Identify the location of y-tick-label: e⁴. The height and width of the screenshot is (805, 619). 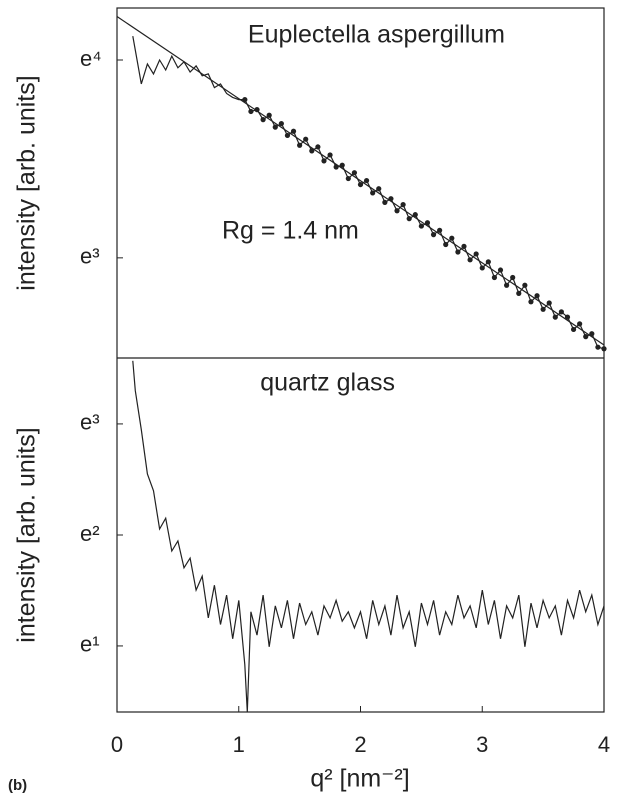
(91, 58).